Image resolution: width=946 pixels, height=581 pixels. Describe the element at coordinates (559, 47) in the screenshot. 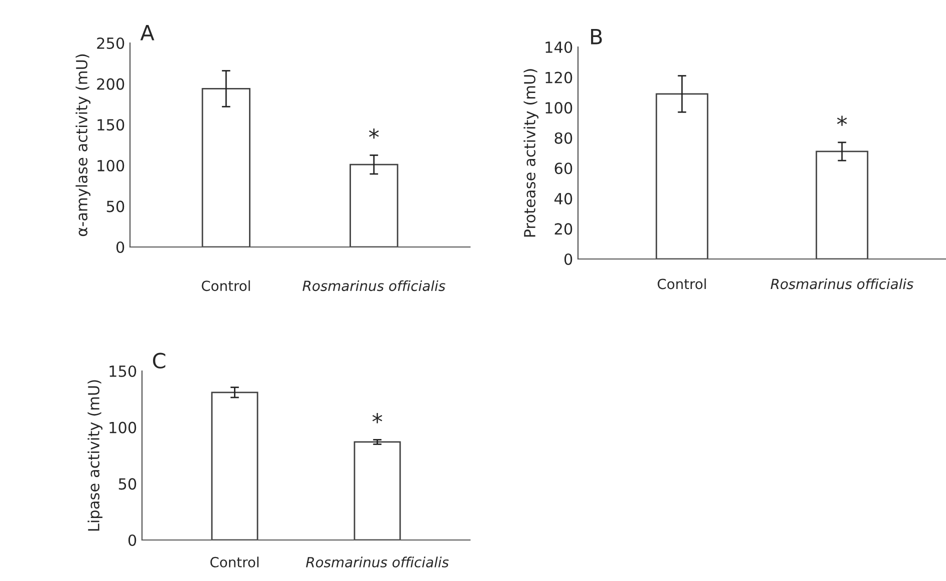

I see `y-tick-label: 140` at that location.